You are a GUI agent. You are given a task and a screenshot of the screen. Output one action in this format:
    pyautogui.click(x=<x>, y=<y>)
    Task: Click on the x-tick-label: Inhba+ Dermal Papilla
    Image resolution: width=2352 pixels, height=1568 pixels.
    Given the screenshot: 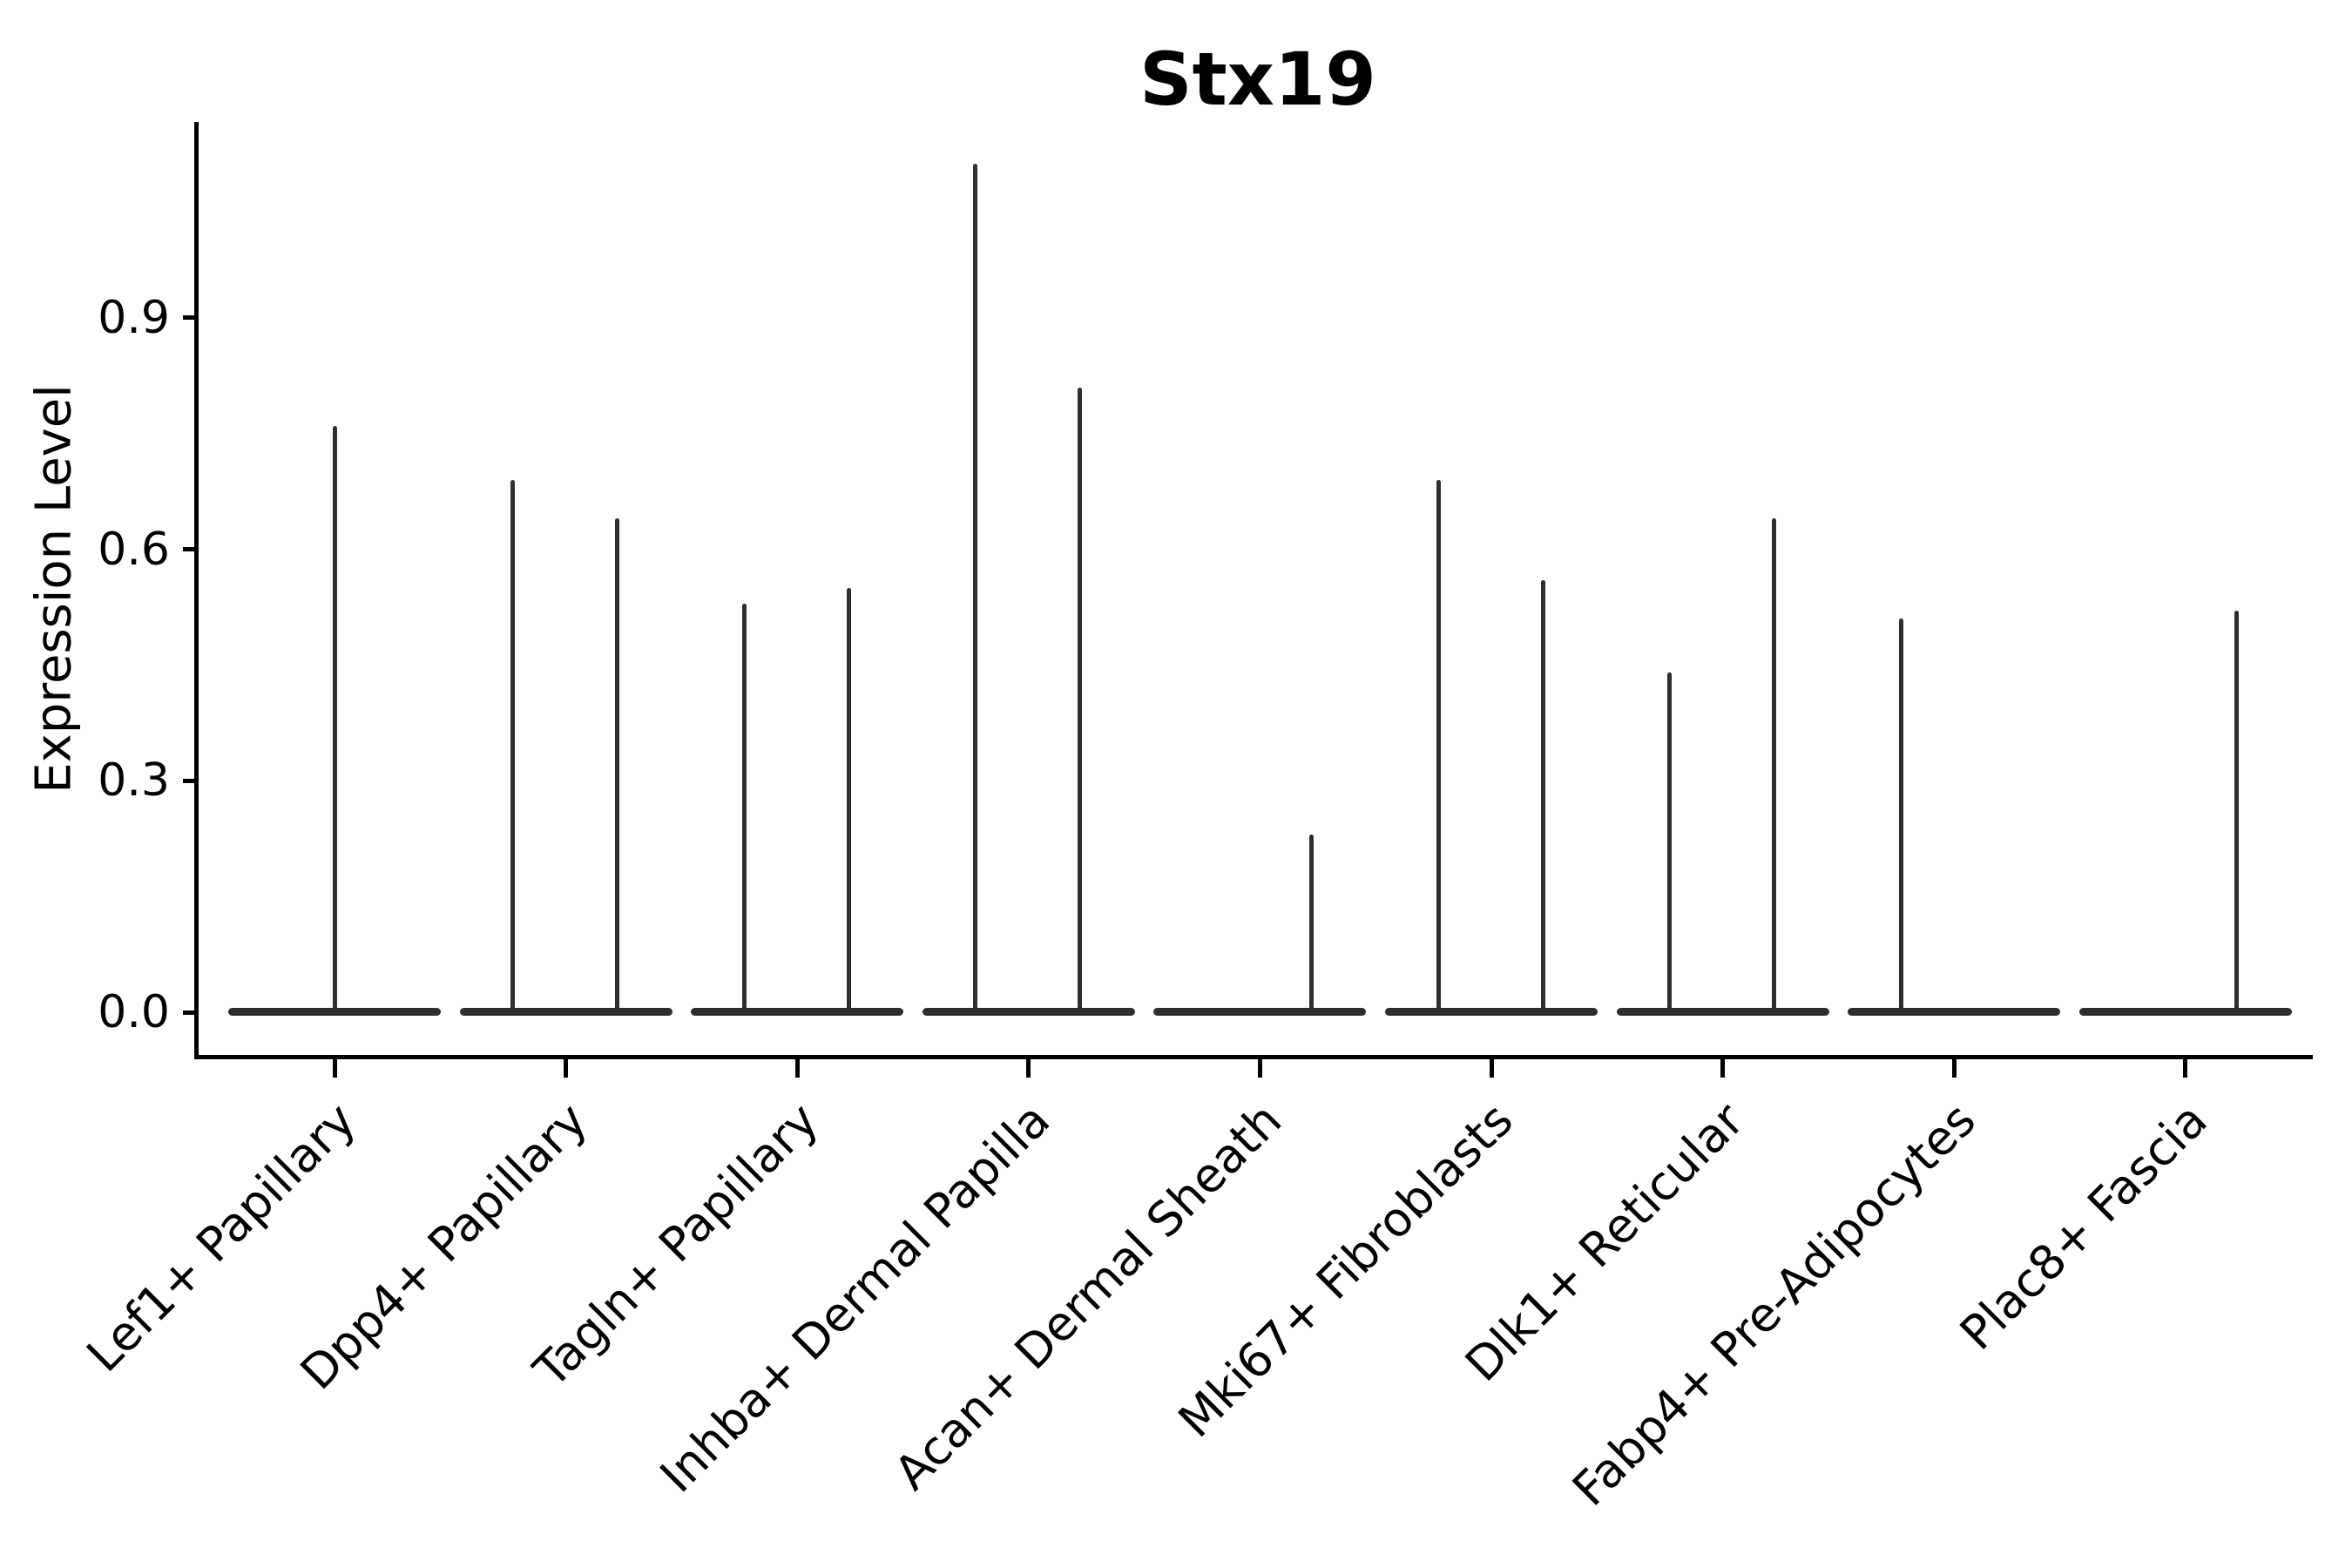 What is the action you would take?
    pyautogui.click(x=855, y=1298)
    